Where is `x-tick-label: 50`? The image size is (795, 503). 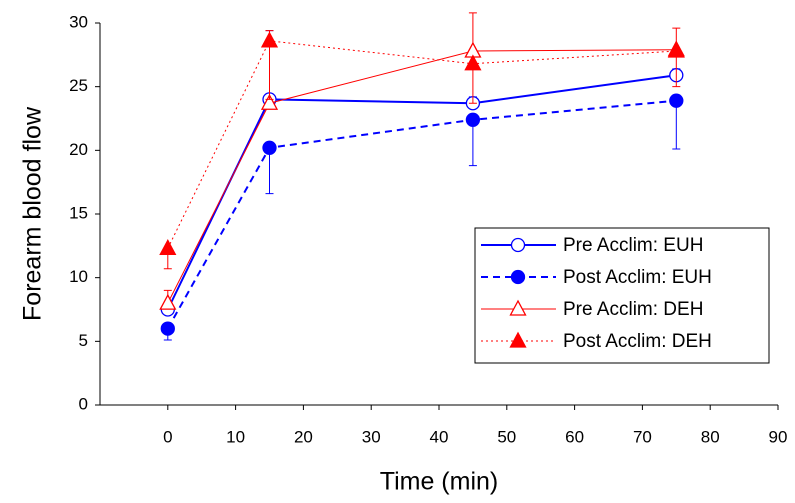
x-tick-label: 50 is located at coordinates (506, 436).